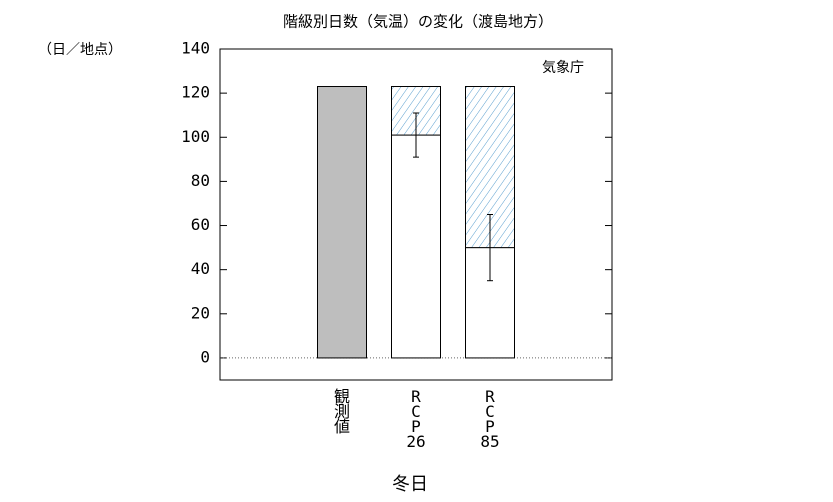 The width and height of the screenshot is (833, 502). What do you see at coordinates (195, 136) in the screenshot?
I see `y-tick-label: 100` at bounding box center [195, 136].